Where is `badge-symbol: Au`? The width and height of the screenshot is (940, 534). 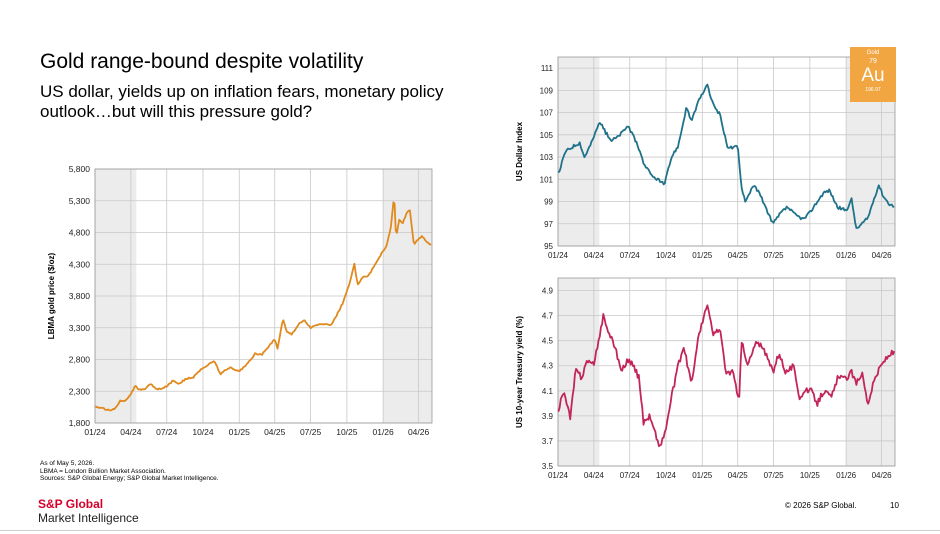
badge-symbol: Au is located at coordinates (873, 75).